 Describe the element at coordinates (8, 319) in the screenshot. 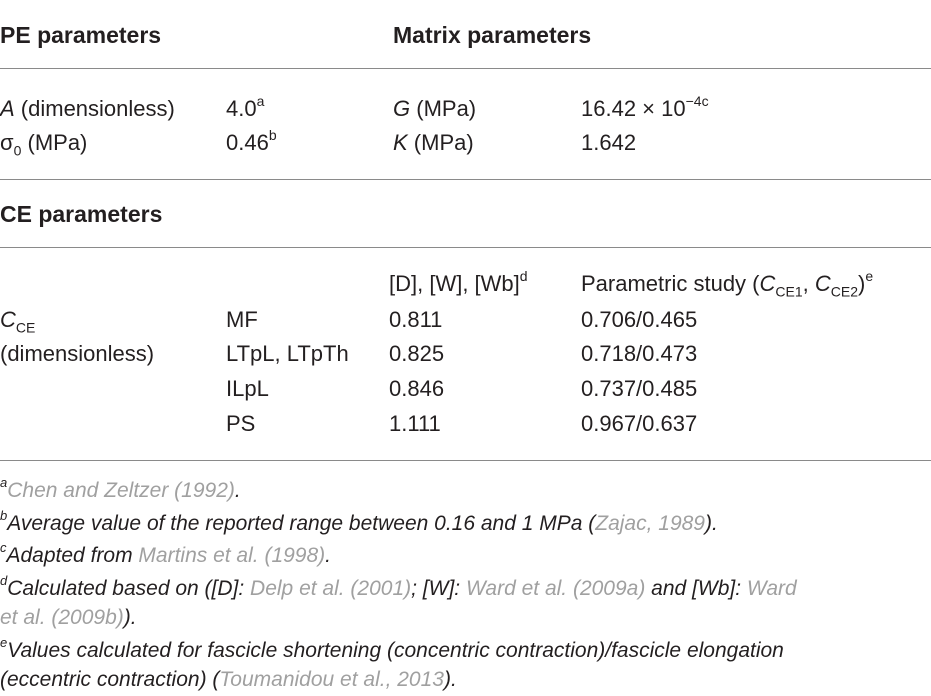

I see `symbol: C` at that location.